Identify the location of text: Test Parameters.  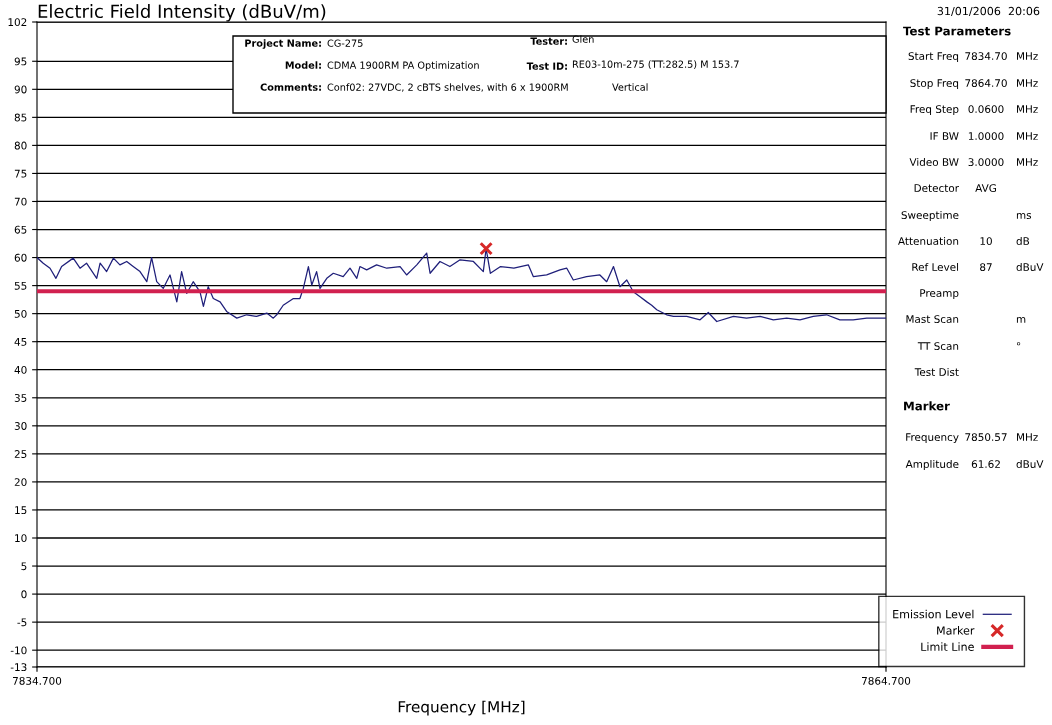
(957, 31).